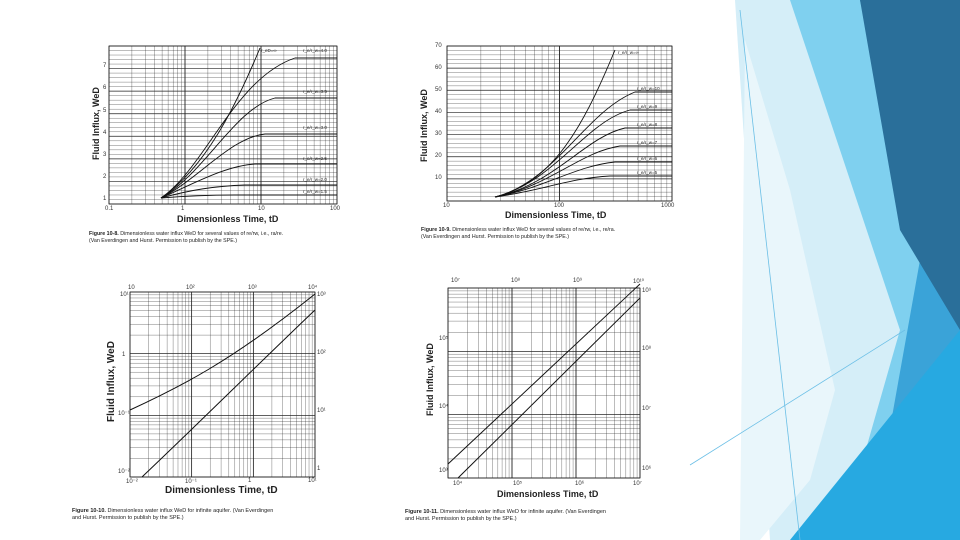  Describe the element at coordinates (191, 482) in the screenshot. I see `bottom-tick: 10⁻¹` at that location.